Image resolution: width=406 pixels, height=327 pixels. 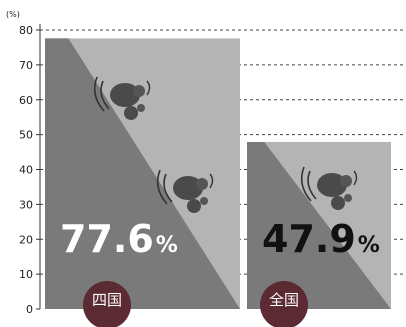 What do you see at coordinates (220, 239) in the screenshot?
I see `value-labels: 77.6% 47.9%` at bounding box center [220, 239].